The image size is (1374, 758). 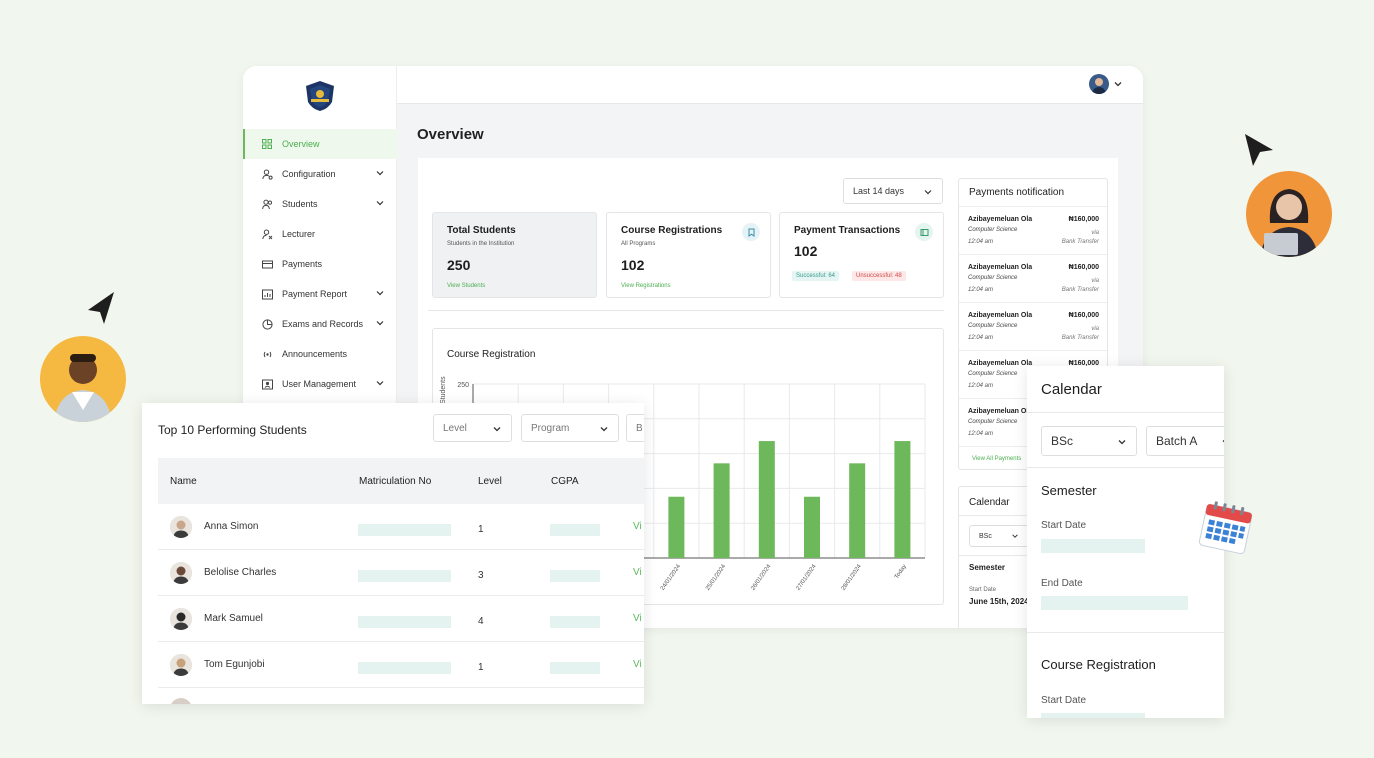 What do you see at coordinates (401, 527) in the screenshot?
I see `table-row: Anna Simon 1 Vi` at bounding box center [401, 527].